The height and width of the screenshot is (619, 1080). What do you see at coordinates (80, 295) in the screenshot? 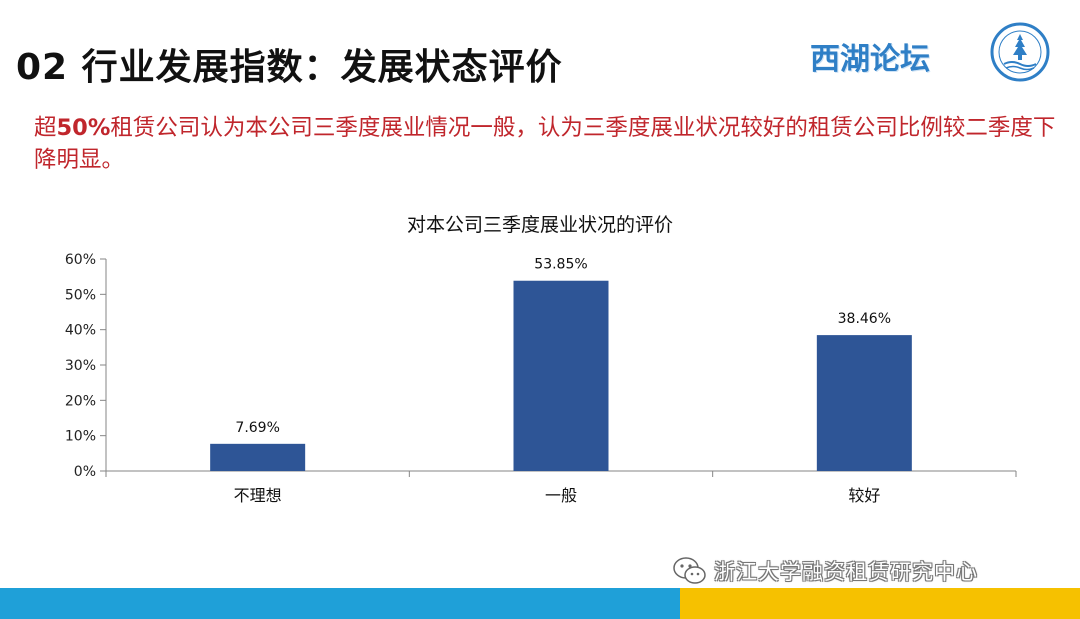
I see `y-tick-label: 50%` at bounding box center [80, 295].